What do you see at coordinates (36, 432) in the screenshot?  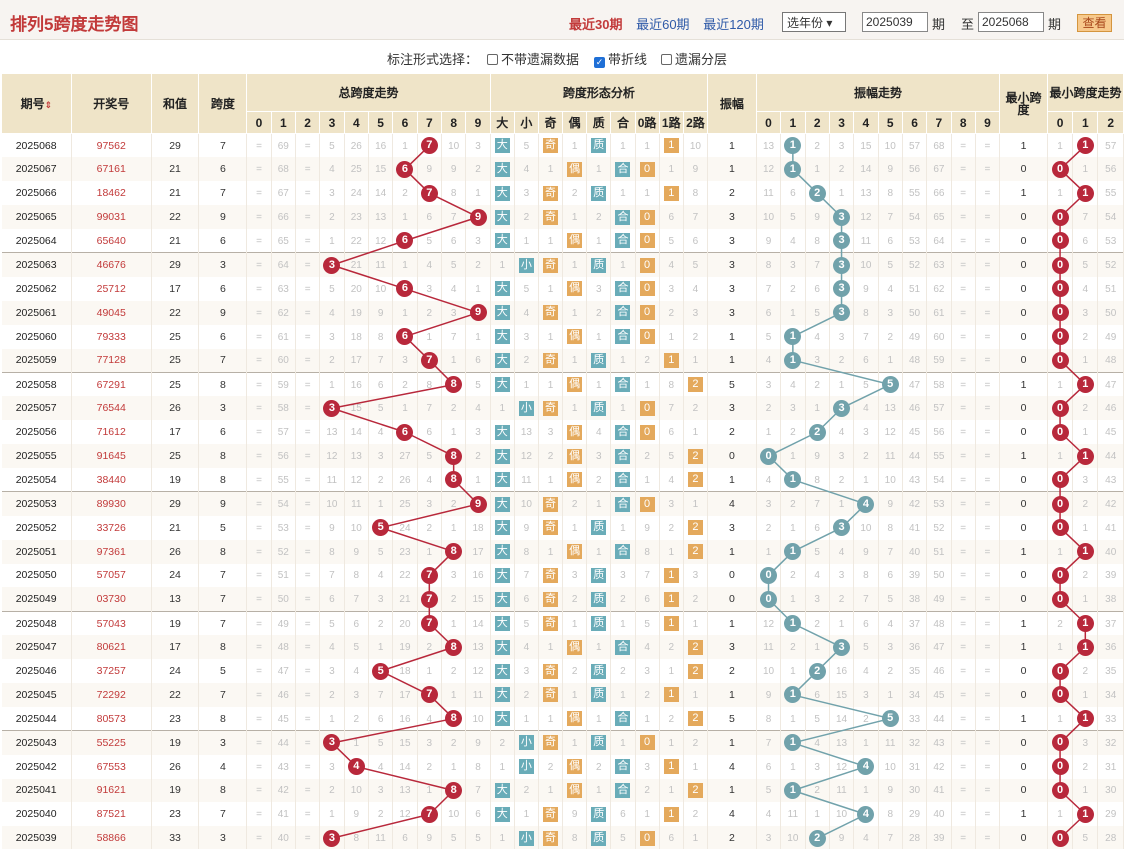 I see `period-cell: 2025056` at bounding box center [36, 432].